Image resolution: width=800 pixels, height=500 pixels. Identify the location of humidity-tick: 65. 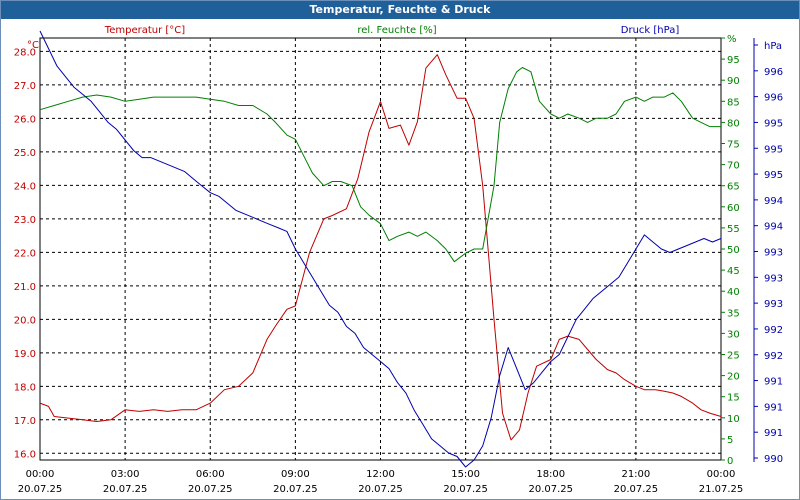
(733, 187).